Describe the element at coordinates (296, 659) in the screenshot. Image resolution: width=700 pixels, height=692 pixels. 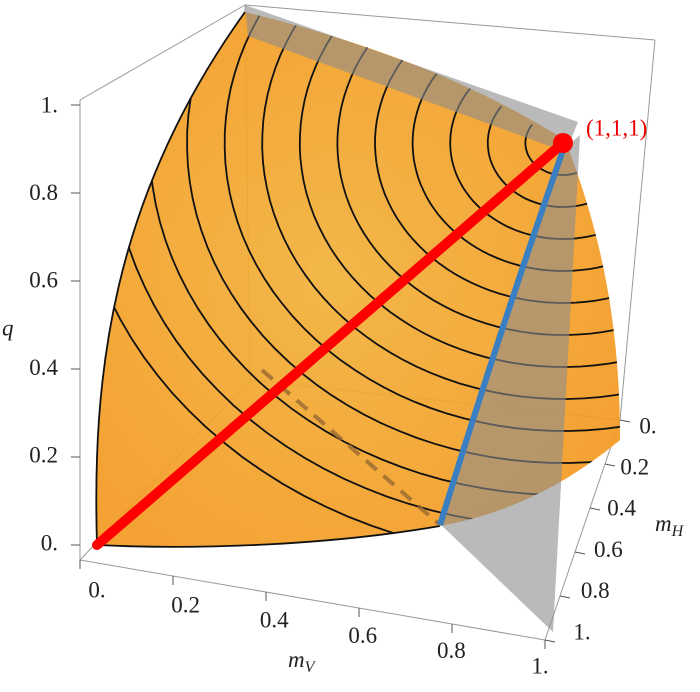
I see `x-axis-label-base: m` at that location.